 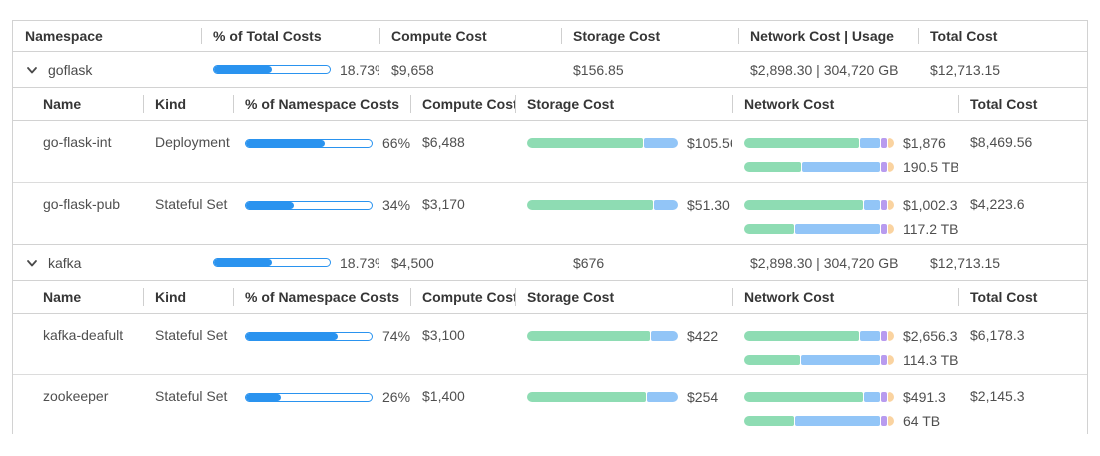 What do you see at coordinates (321, 404) in the screenshot?
I see `pct-namespace-costs-cell: 26%` at bounding box center [321, 404].